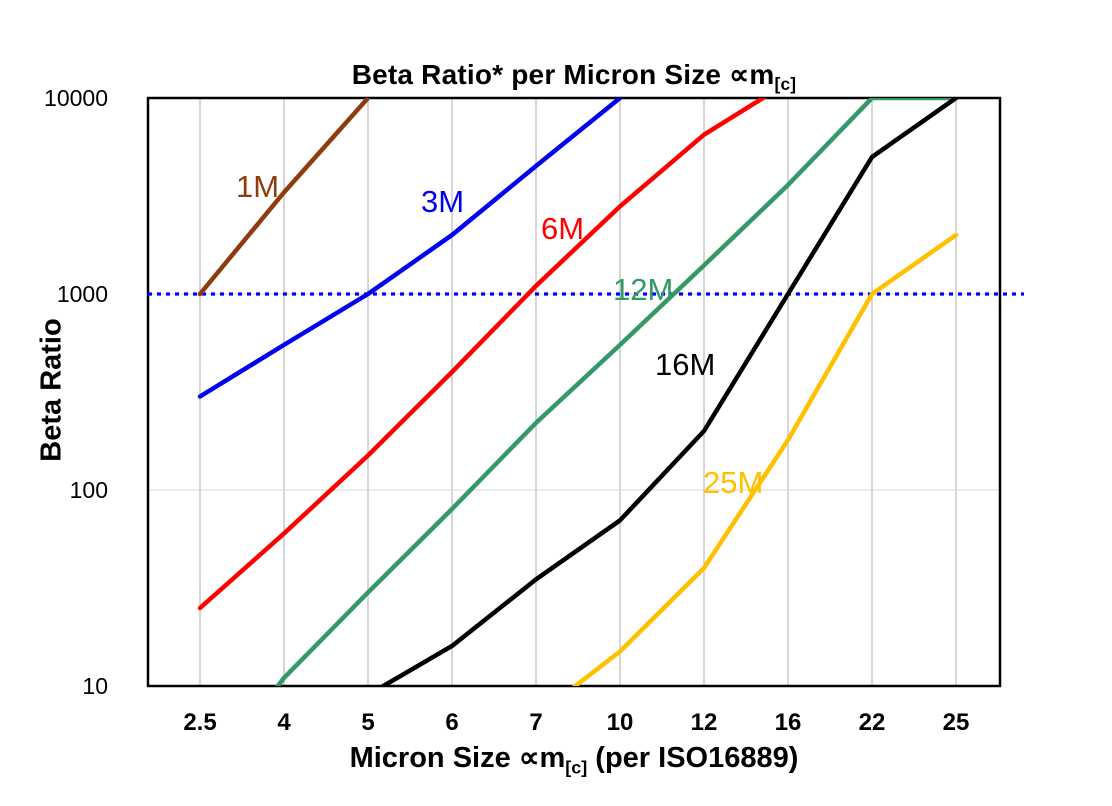  Describe the element at coordinates (576, 767) in the screenshot. I see `x-axis-title-subscript: [c]` at that location.